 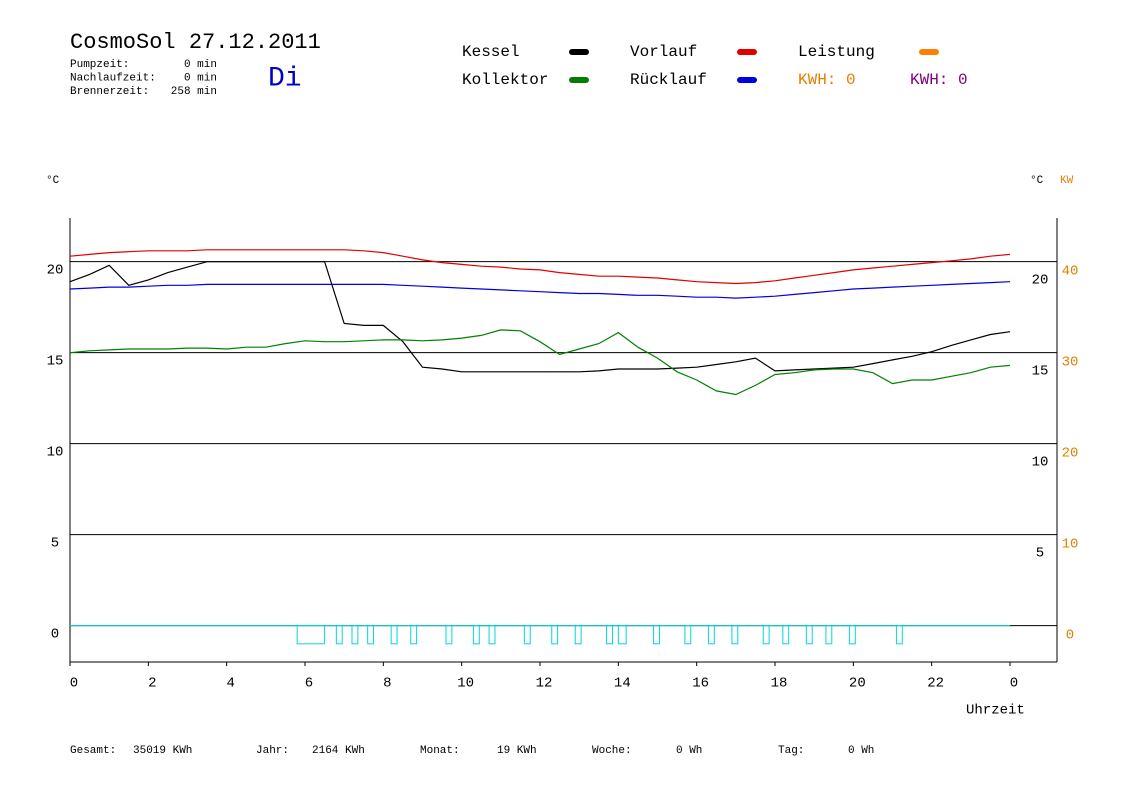 What do you see at coordinates (113, 78) in the screenshot?
I see `stat-label: Nachlaufzeit:` at bounding box center [113, 78].